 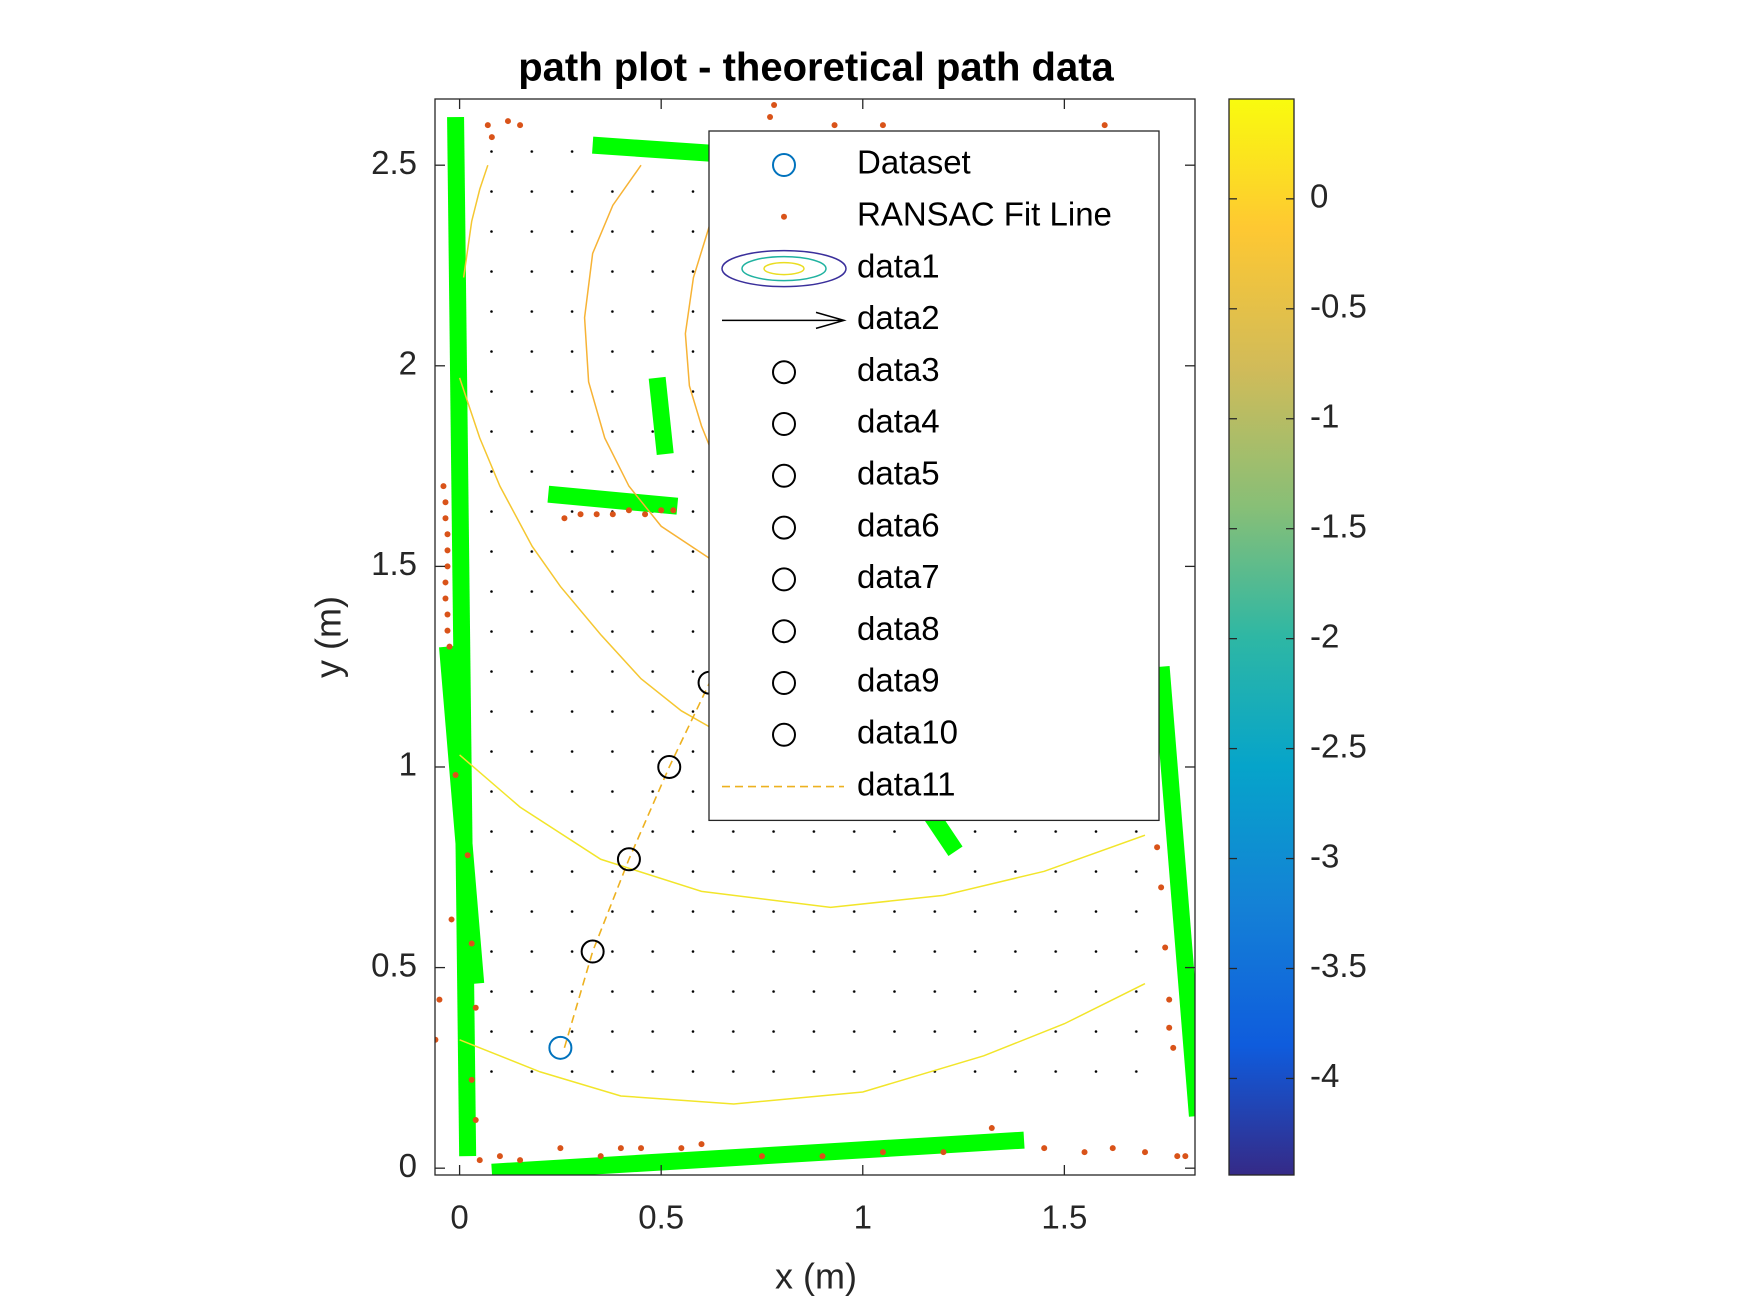 What do you see at coordinates (459, 1217) in the screenshot?
I see `x-tick-label: 0` at bounding box center [459, 1217].